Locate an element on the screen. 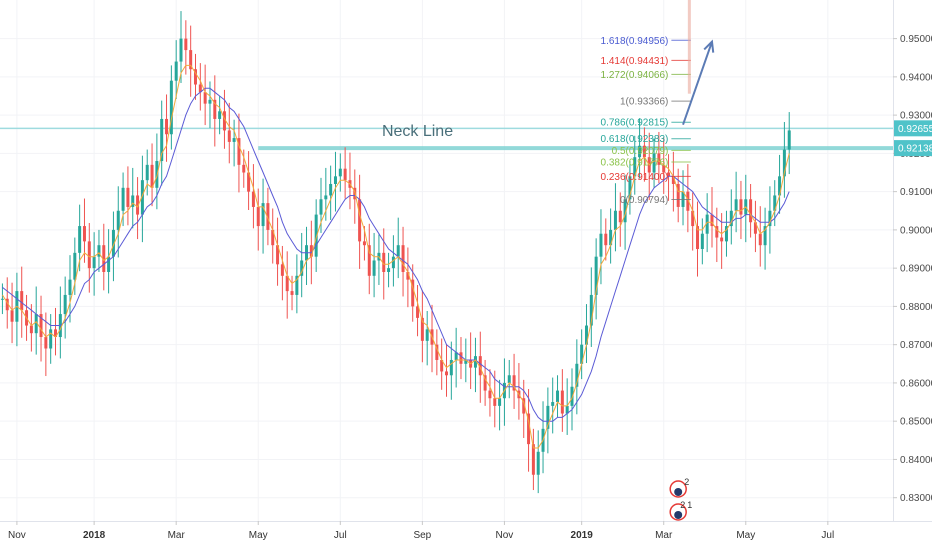  time-axis: Nov 2018 Mar May Jul Sep Nov 2019 Mar May Jul is located at coordinates (466, 531).